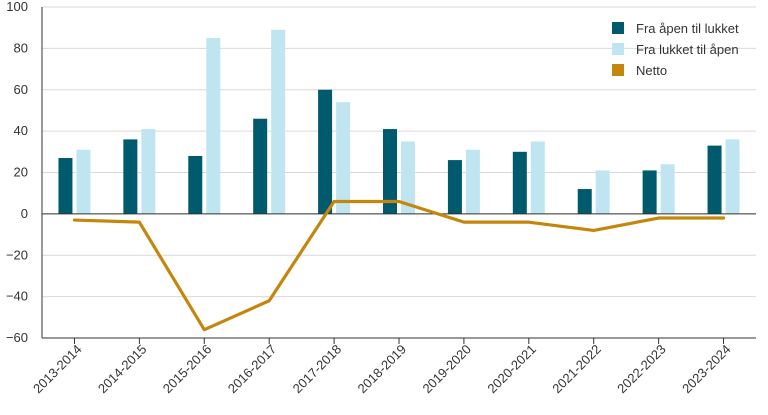 The image size is (768, 415). What do you see at coordinates (21, 89) in the screenshot?
I see `y-tick-label: 60` at bounding box center [21, 89].